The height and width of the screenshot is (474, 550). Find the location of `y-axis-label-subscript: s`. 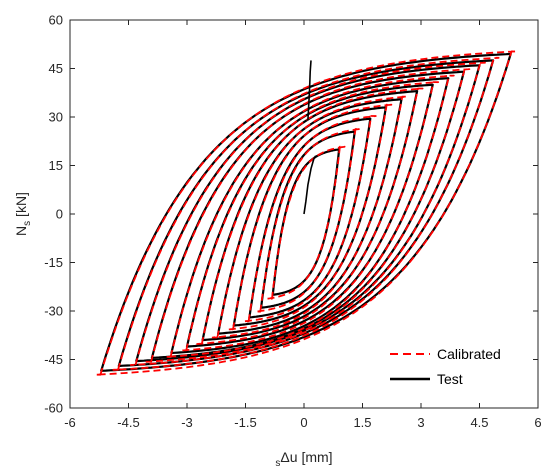

y-axis-label-subscript: s is located at coordinates (27, 223).